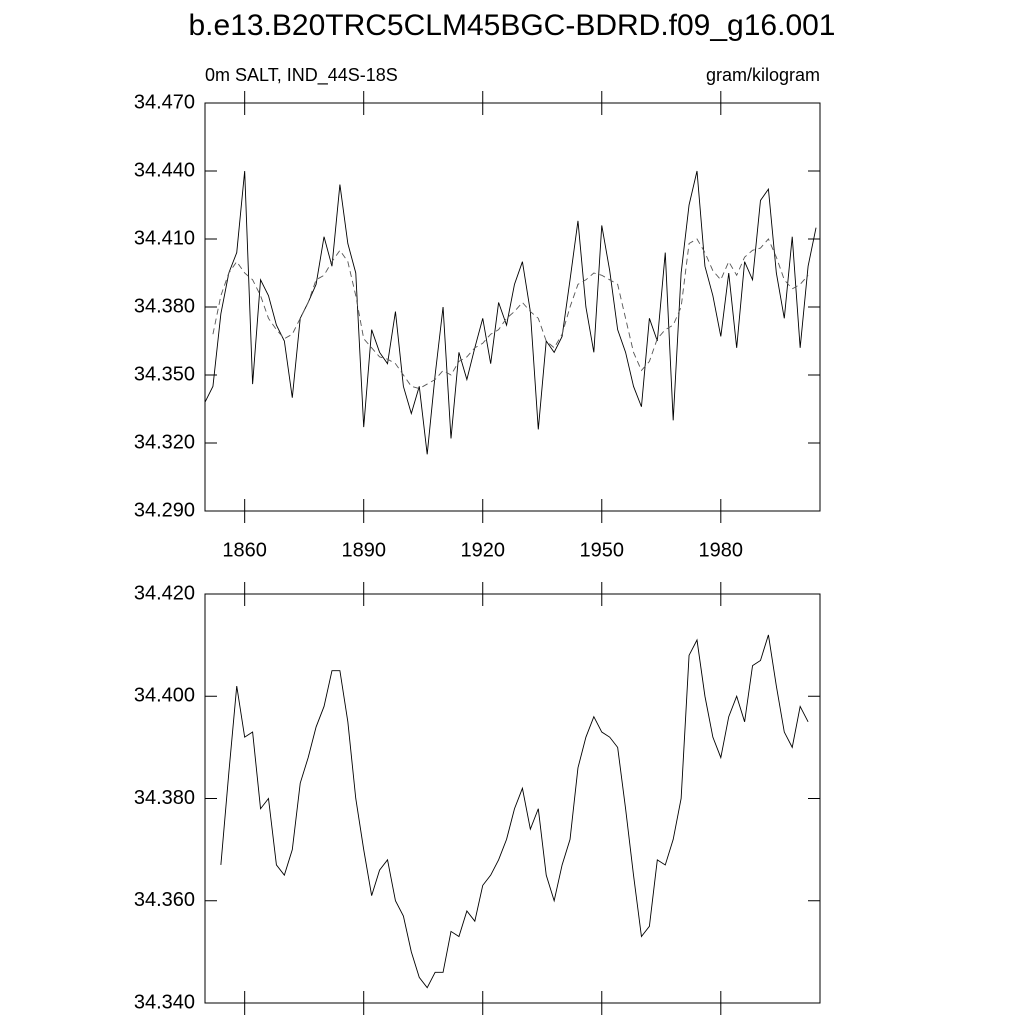  Describe the element at coordinates (164, 238) in the screenshot. I see `y-tick-label: 34.410` at that location.